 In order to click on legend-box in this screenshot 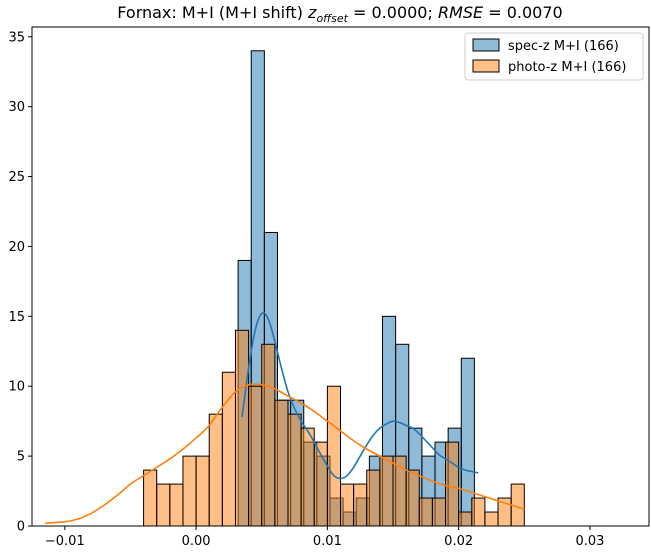, I will do `click(554, 56)`.